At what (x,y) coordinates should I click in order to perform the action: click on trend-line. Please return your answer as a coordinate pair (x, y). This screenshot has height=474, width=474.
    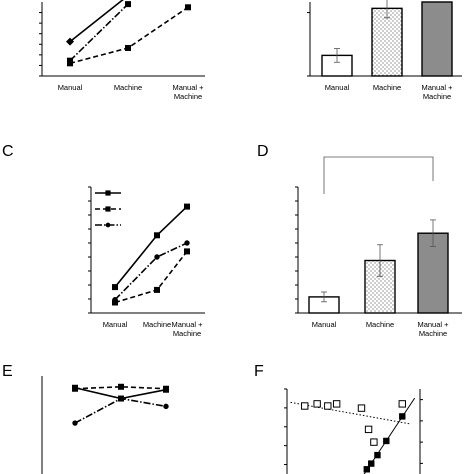
    Looking at the image, I should click on (351, 413).